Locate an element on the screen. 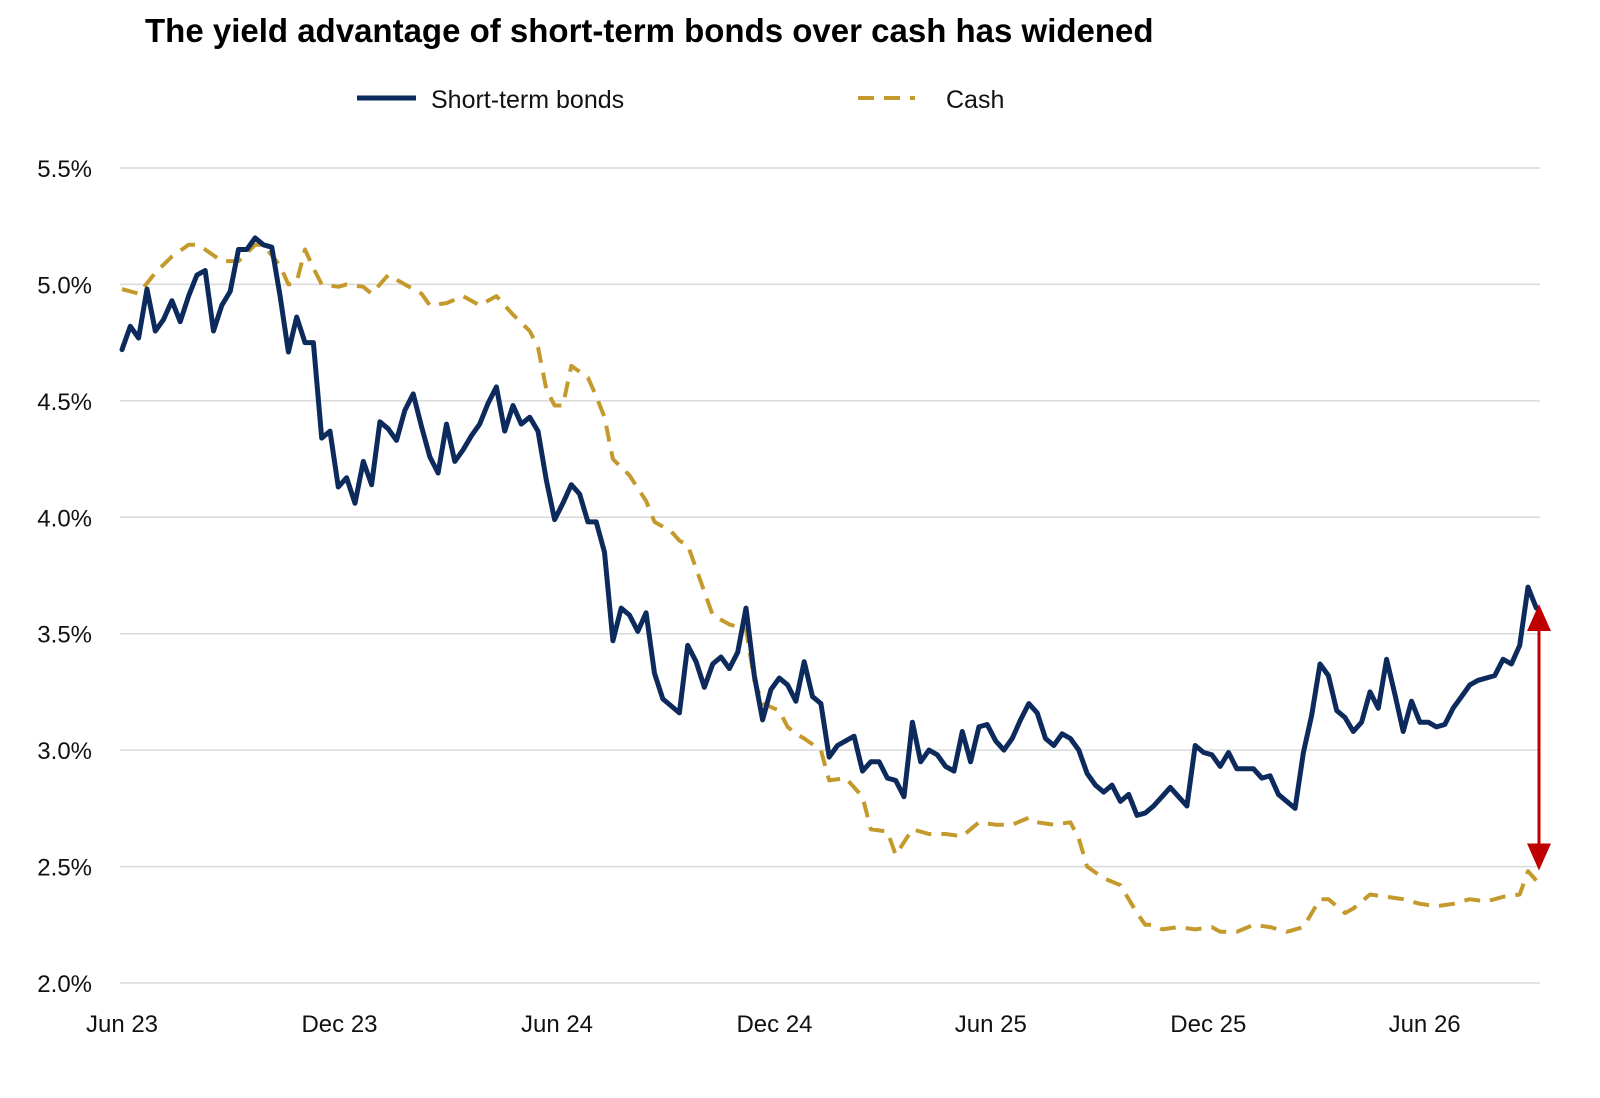 The image size is (1600, 1098). x-tick-label: Jun 23 is located at coordinates (122, 1024).